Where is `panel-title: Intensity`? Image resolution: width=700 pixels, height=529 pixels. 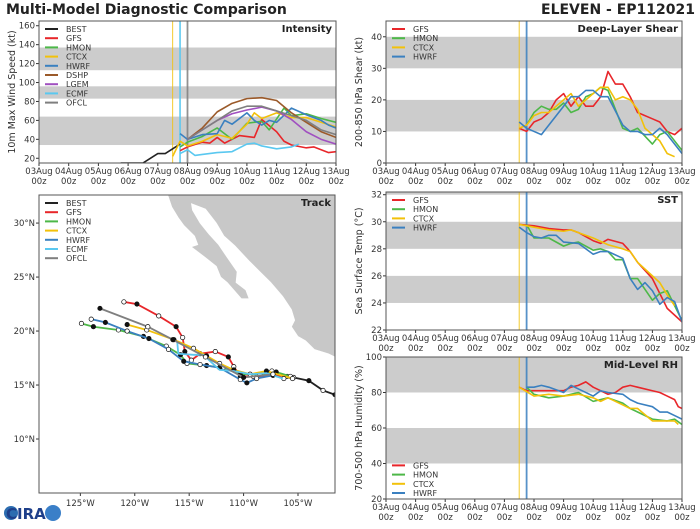 panel-title: Intensity is located at coordinates (307, 29).